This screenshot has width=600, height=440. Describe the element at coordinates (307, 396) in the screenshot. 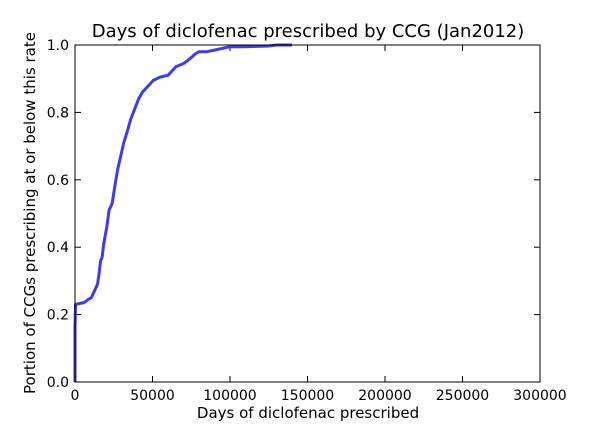

I see `x-tick-label: 150000` at that location.